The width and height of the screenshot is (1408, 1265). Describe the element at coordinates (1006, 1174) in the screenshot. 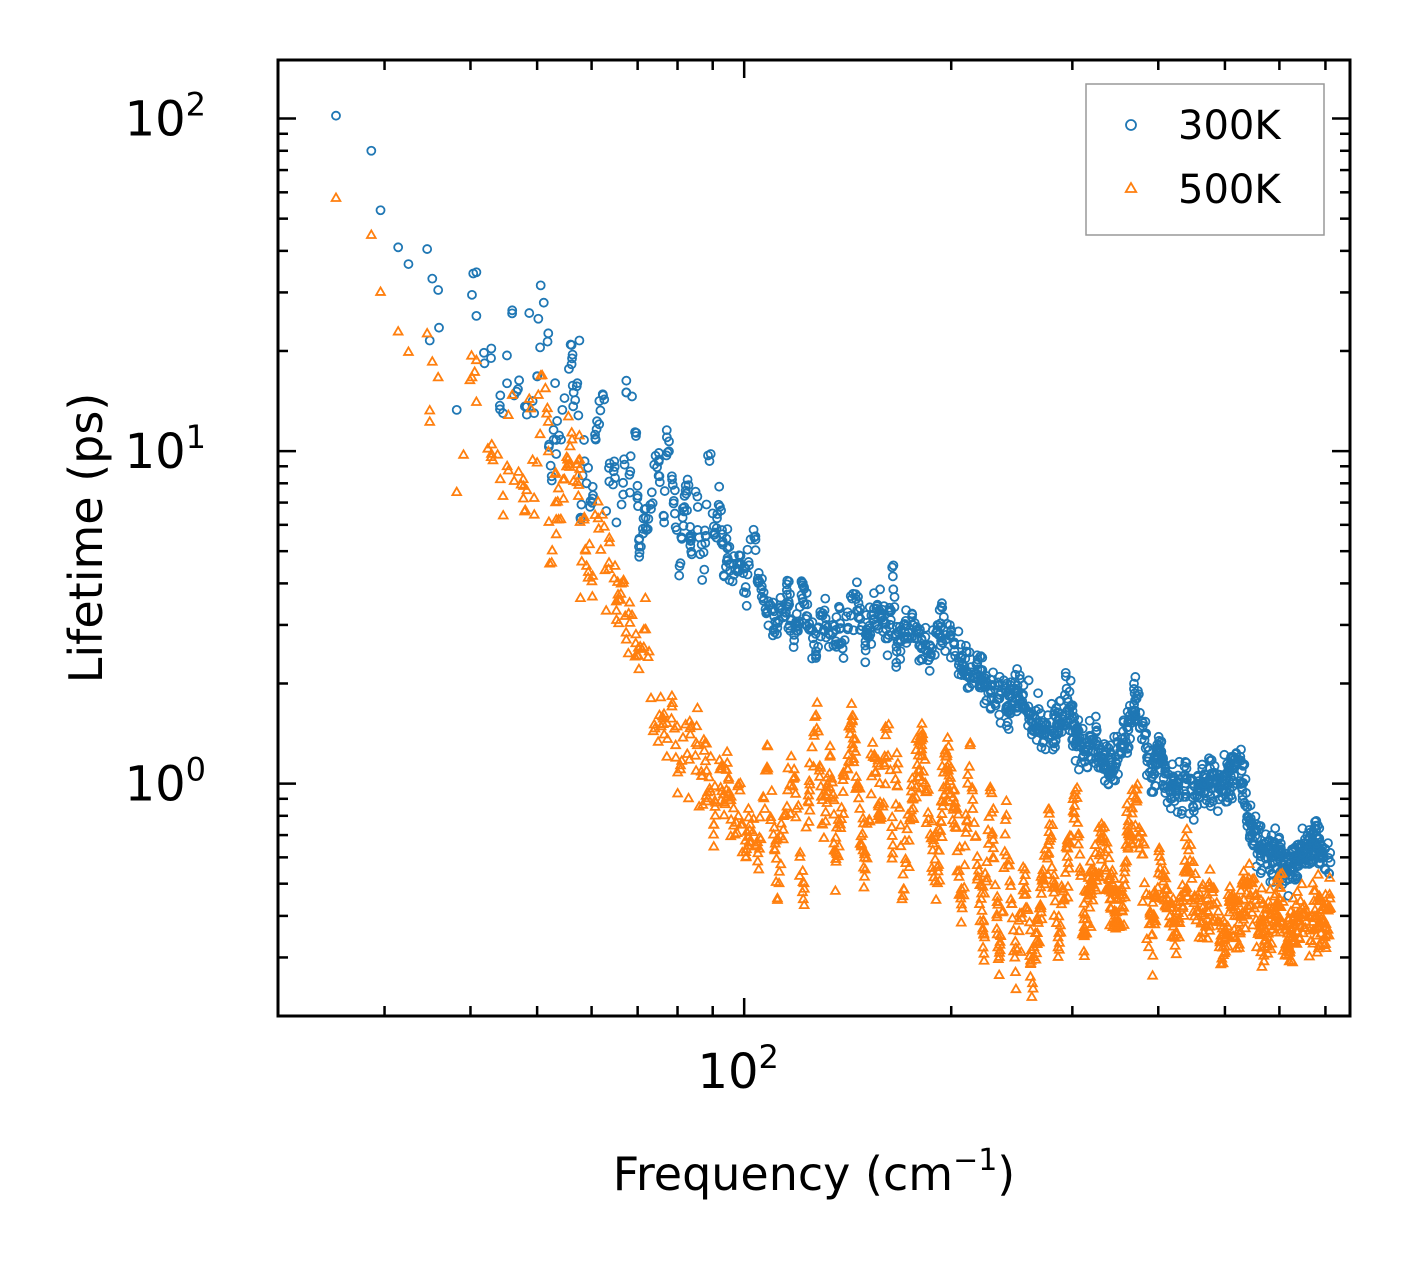

I see `x-axis-label-suffix: )` at that location.